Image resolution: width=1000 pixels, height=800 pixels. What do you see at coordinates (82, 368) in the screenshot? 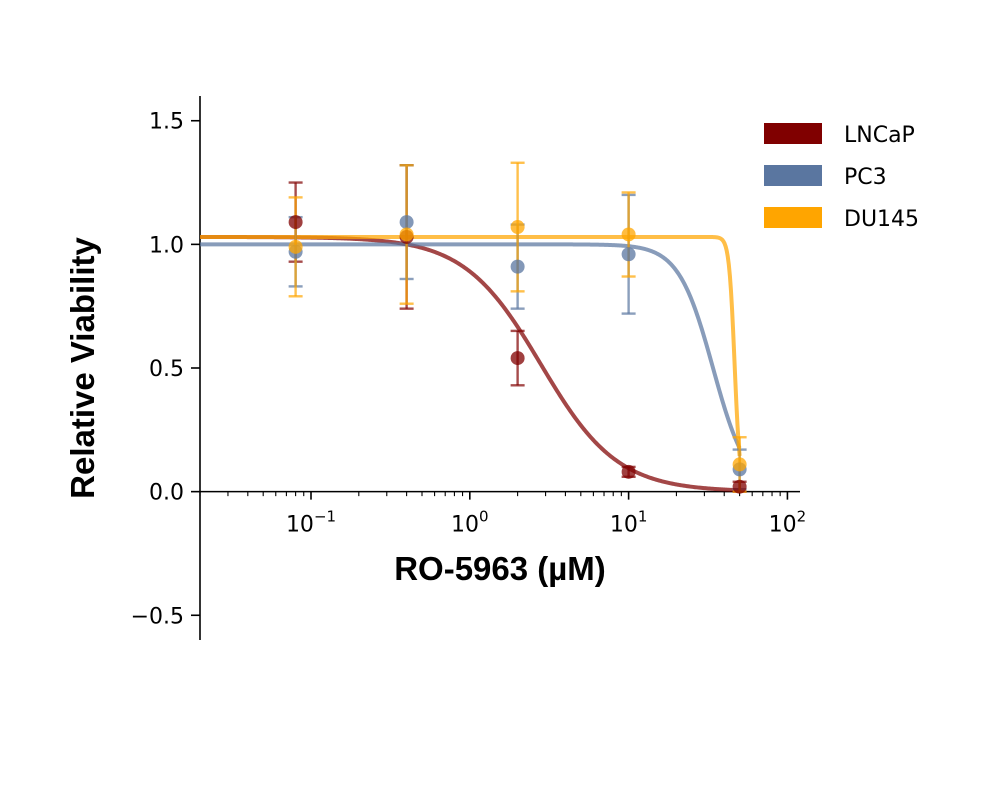
I see `y-axis-title: Relative Viability` at bounding box center [82, 368].